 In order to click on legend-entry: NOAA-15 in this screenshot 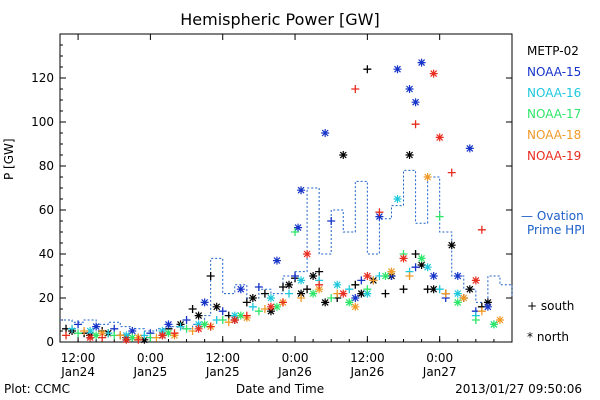, I will do `click(554, 72)`.